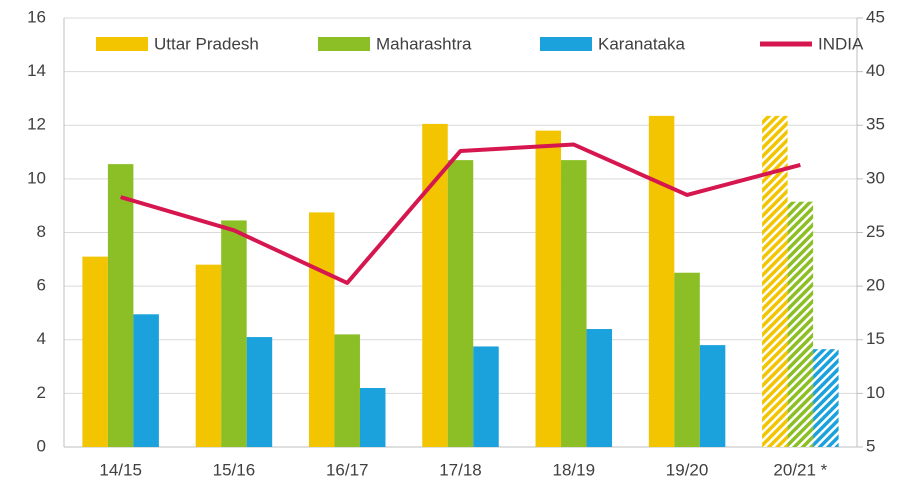  Describe the element at coordinates (800, 469) in the screenshot. I see `x-tick-label: 20/21 *` at that location.